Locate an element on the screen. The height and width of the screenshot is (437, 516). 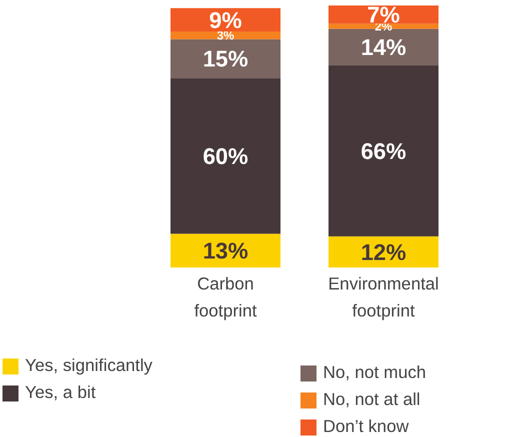
data-label: 60% is located at coordinates (225, 155).